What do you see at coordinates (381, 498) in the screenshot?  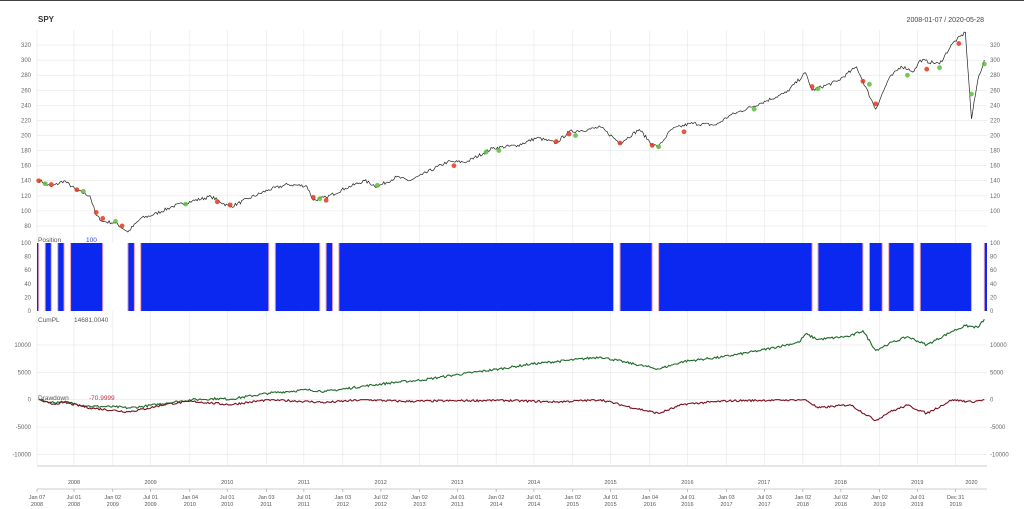 I see `x-tick-label: Jul 02` at bounding box center [381, 498].